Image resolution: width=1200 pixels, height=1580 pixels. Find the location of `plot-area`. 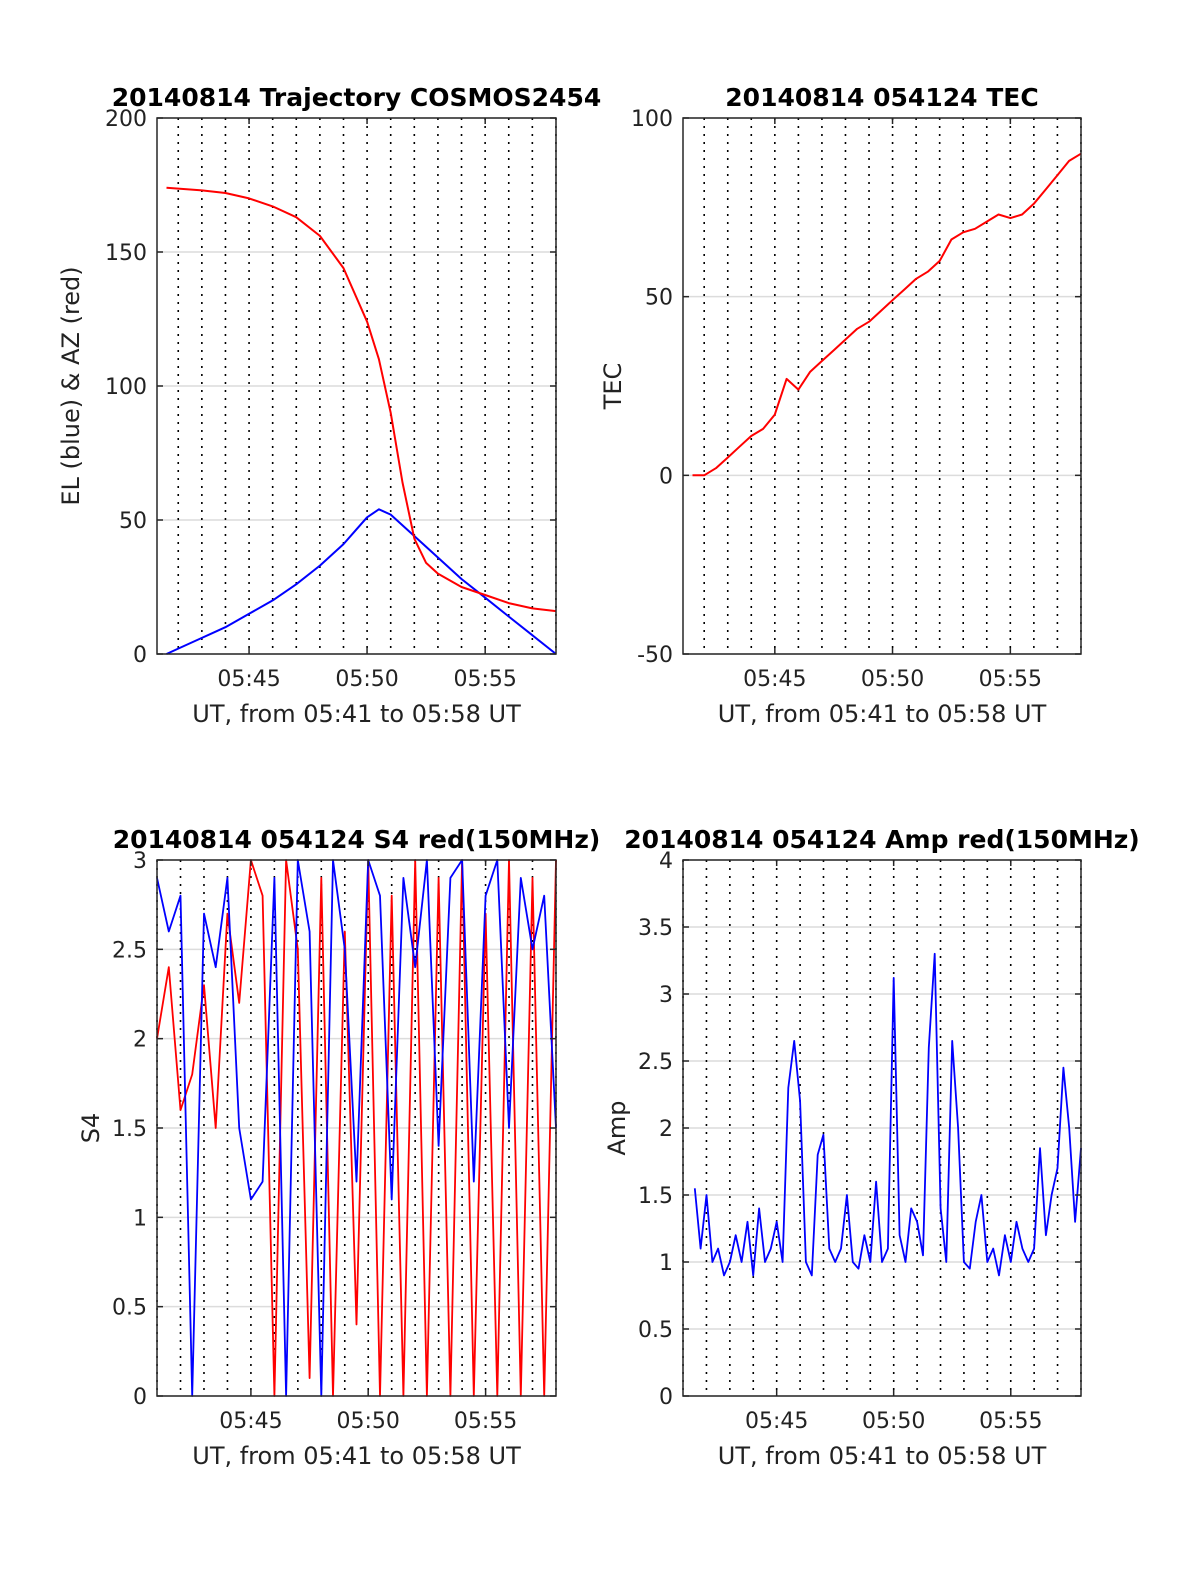

plot-area is located at coordinates (882, 386).